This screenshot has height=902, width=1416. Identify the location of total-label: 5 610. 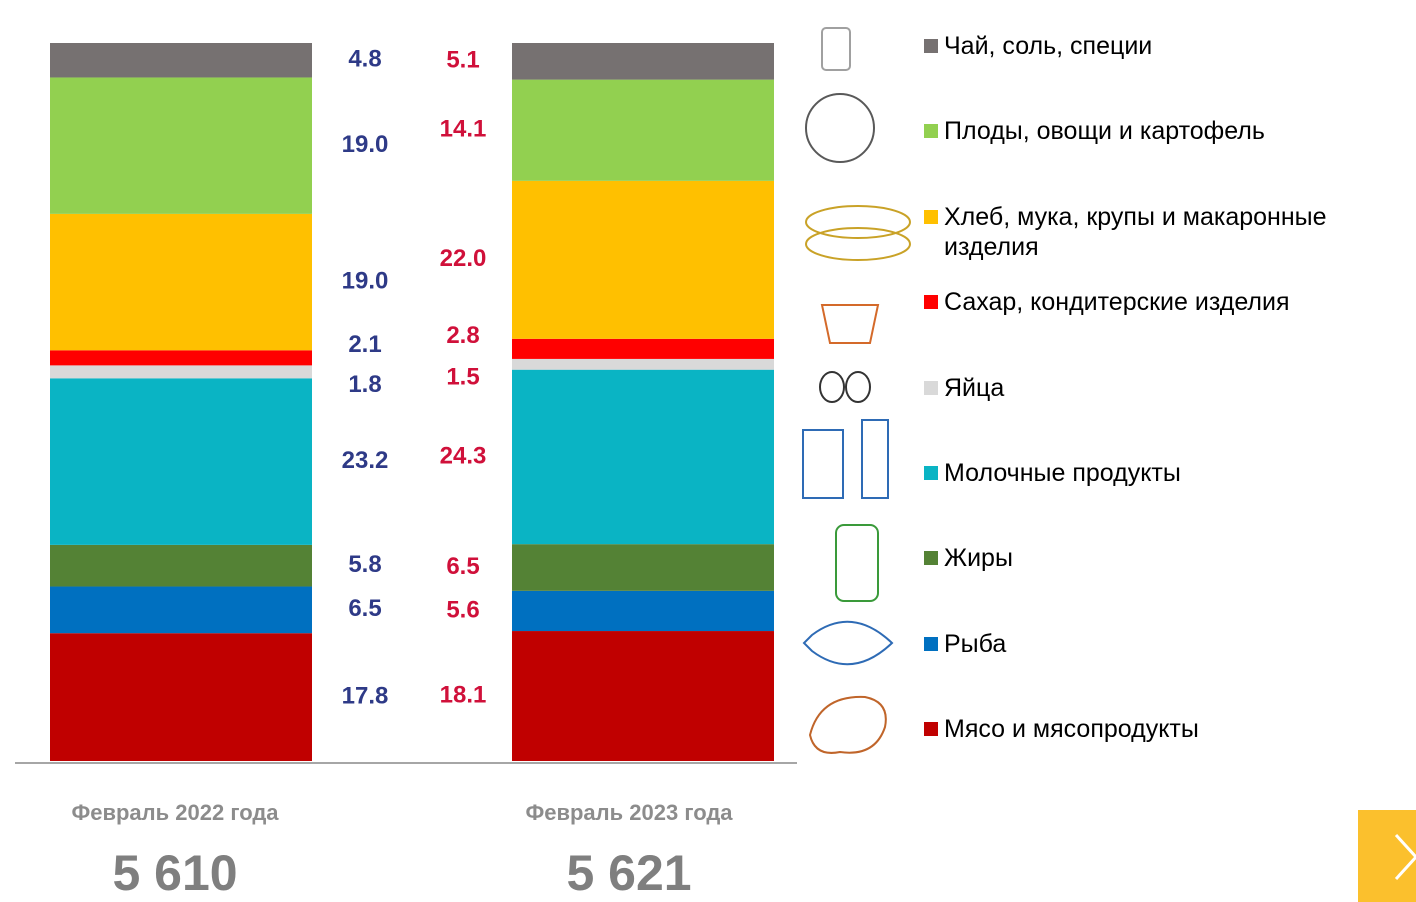
(174, 873).